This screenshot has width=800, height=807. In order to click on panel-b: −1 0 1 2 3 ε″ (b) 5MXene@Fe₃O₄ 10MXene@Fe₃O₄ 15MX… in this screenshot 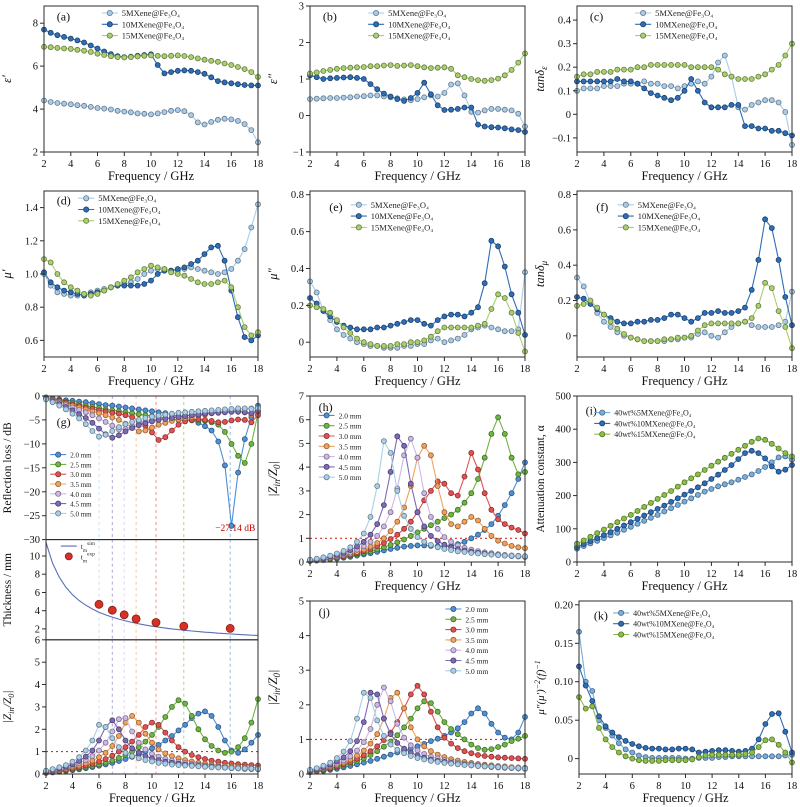, I will do `click(399, 92)`.